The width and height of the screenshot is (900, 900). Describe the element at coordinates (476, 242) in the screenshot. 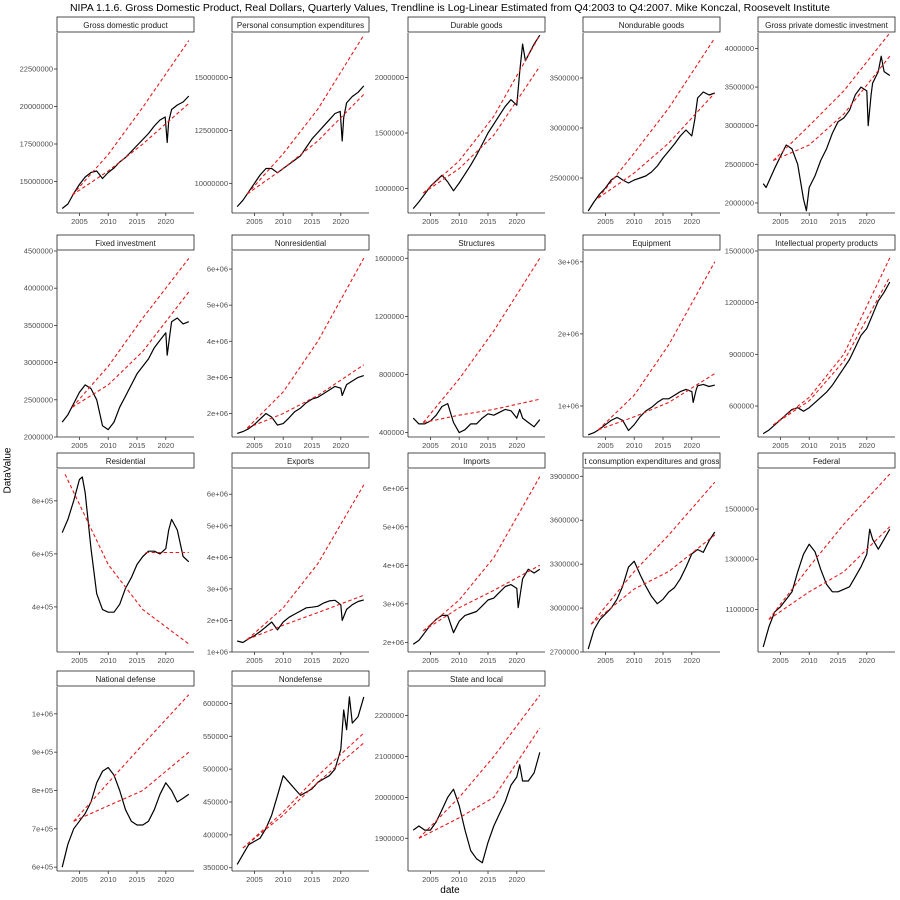

I see `panel-8-strip` at that location.